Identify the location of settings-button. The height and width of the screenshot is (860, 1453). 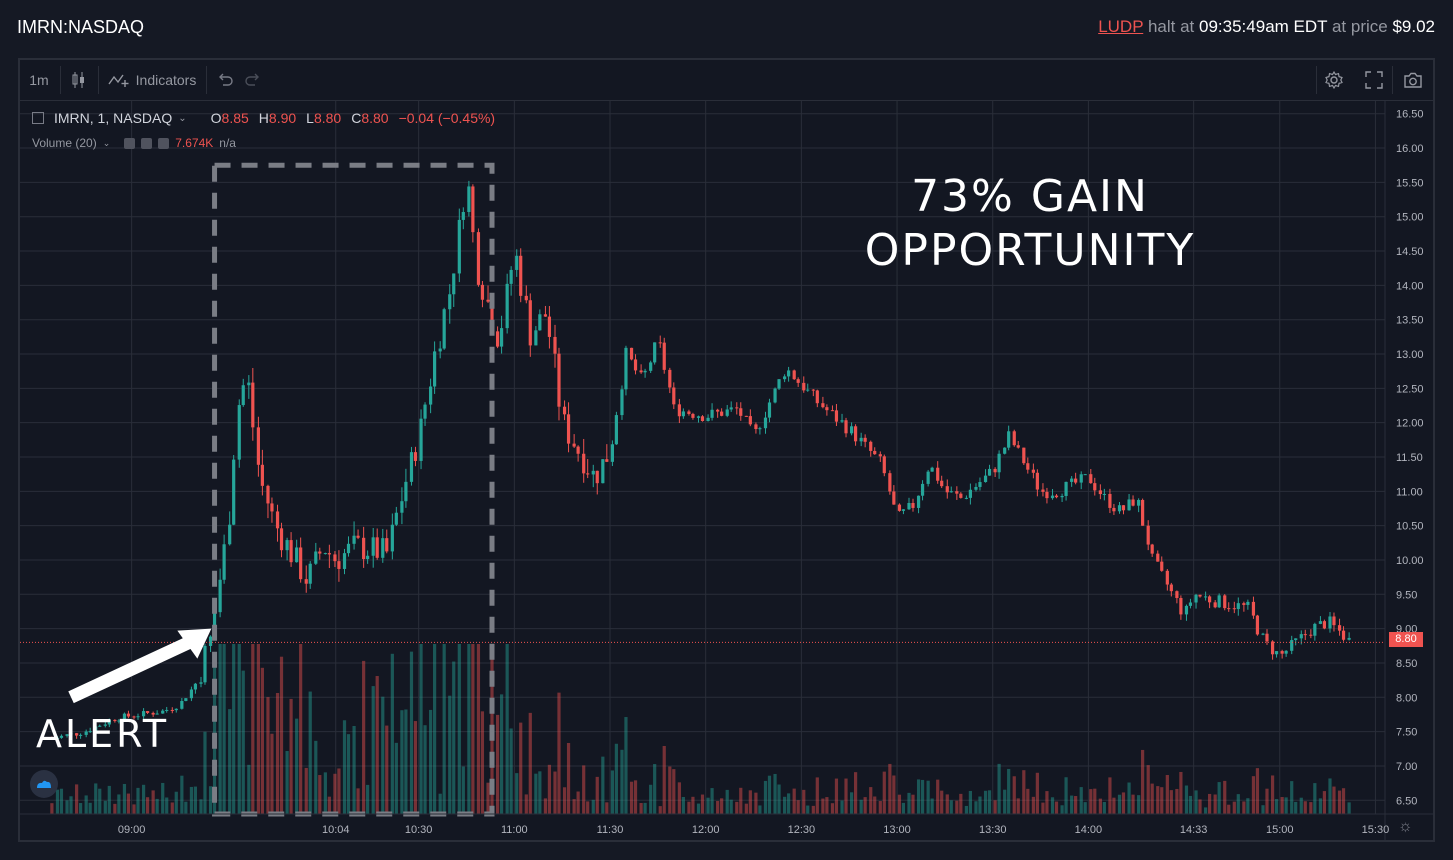
(1334, 80).